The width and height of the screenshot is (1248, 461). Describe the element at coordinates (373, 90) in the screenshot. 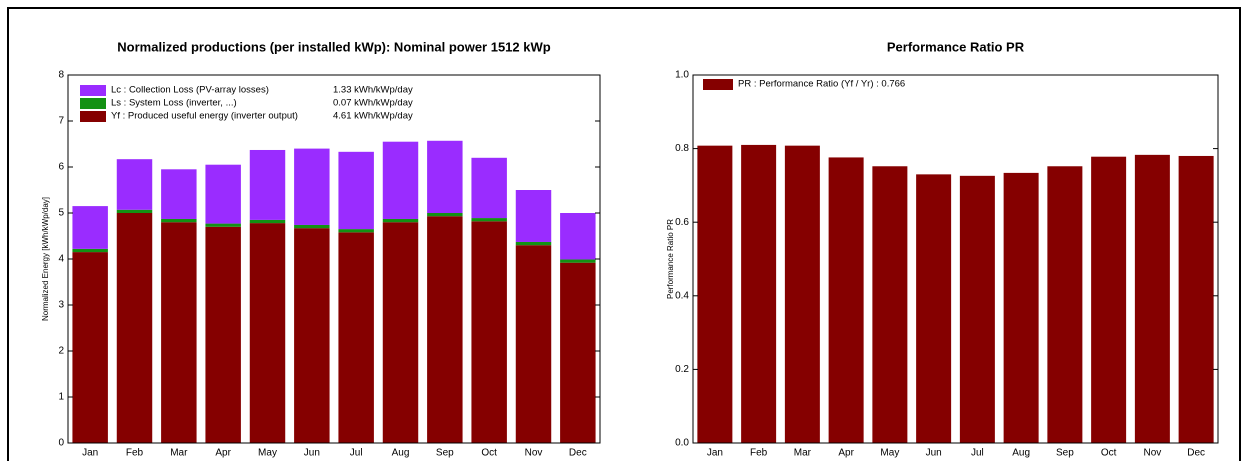

I see `legend-value: 1.33 kWh/kWp/day` at that location.